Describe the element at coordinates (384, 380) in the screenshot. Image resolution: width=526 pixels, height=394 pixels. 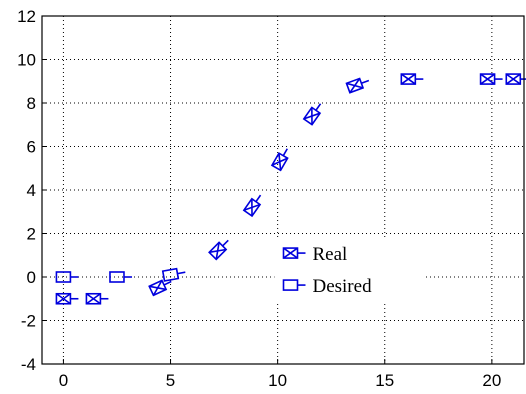
I see `x-tick-label: 15` at that location.